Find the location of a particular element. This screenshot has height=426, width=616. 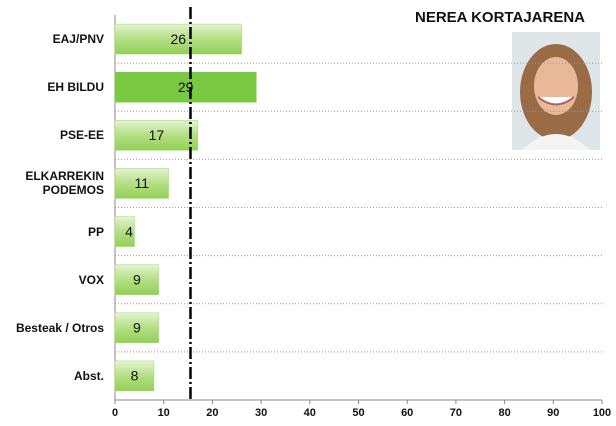

x-tick-label: 50 is located at coordinates (358, 413).